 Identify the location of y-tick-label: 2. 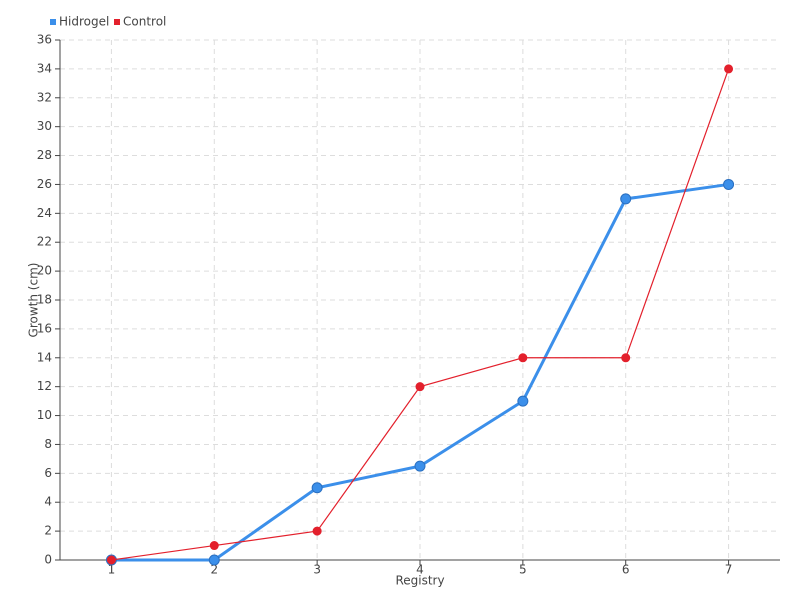
(48, 531).